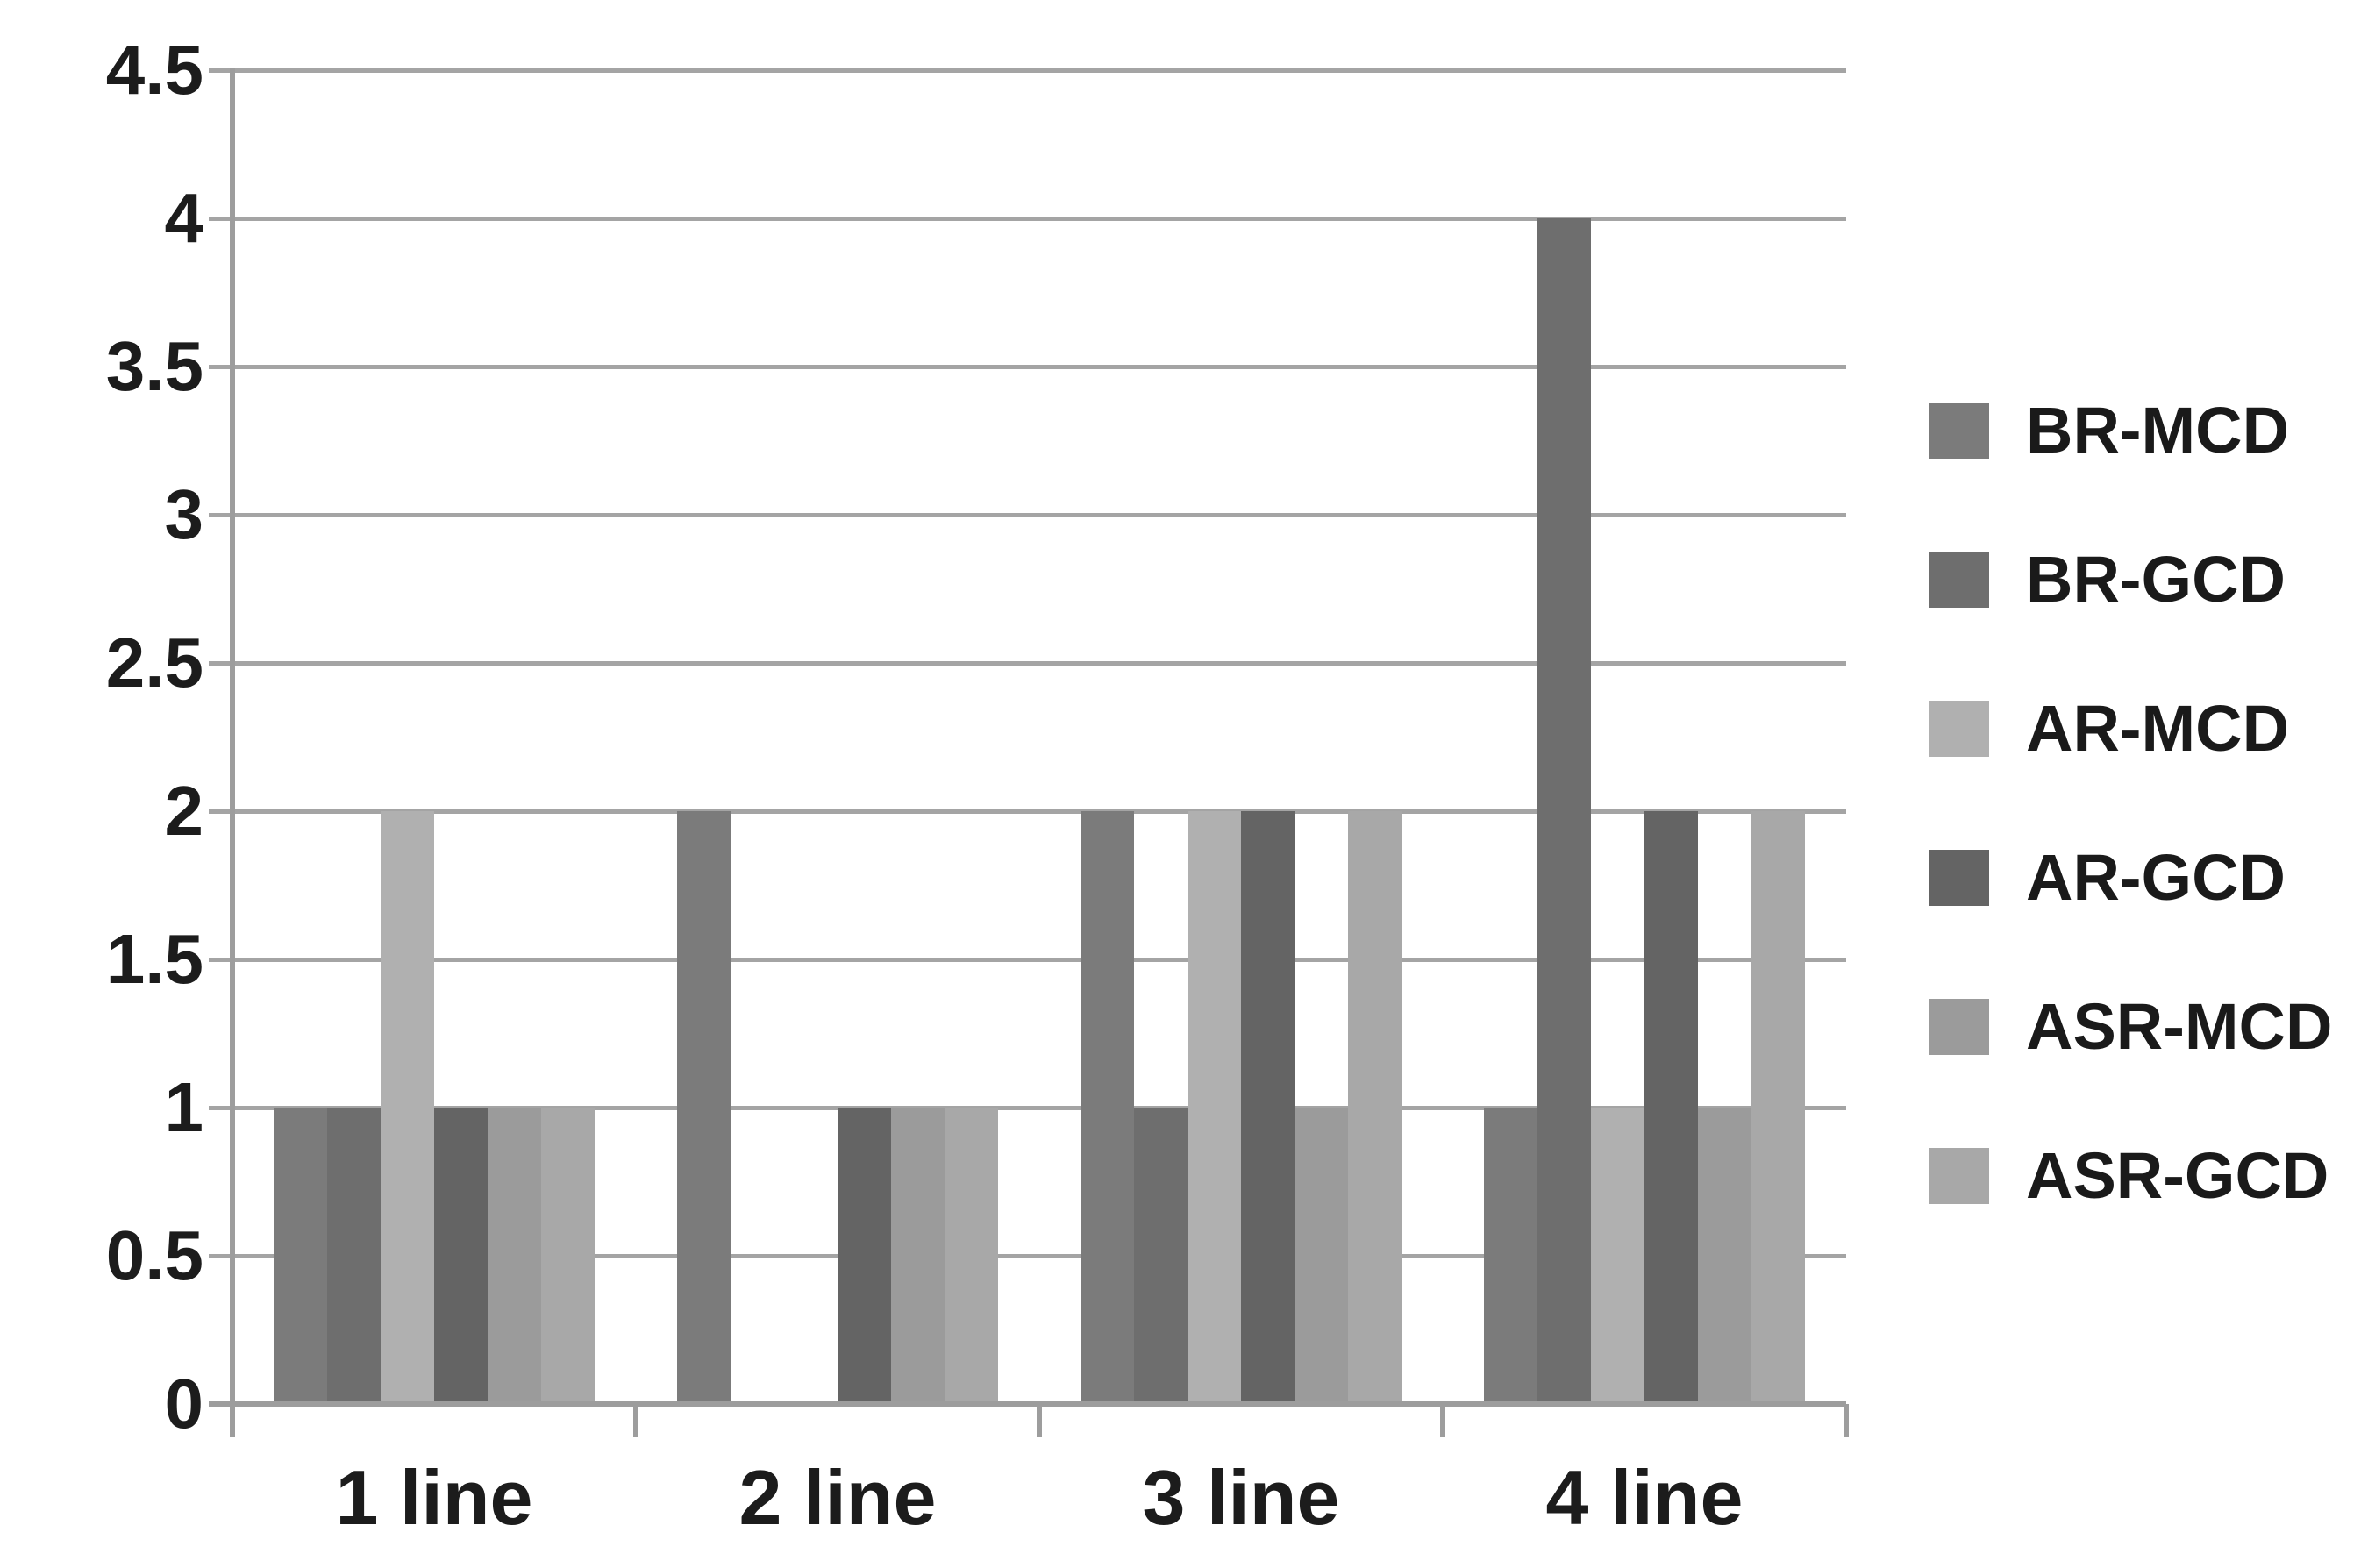 The width and height of the screenshot is (2368, 1568). Describe the element at coordinates (232, 753) in the screenshot. I see `y-axis-line` at that location.